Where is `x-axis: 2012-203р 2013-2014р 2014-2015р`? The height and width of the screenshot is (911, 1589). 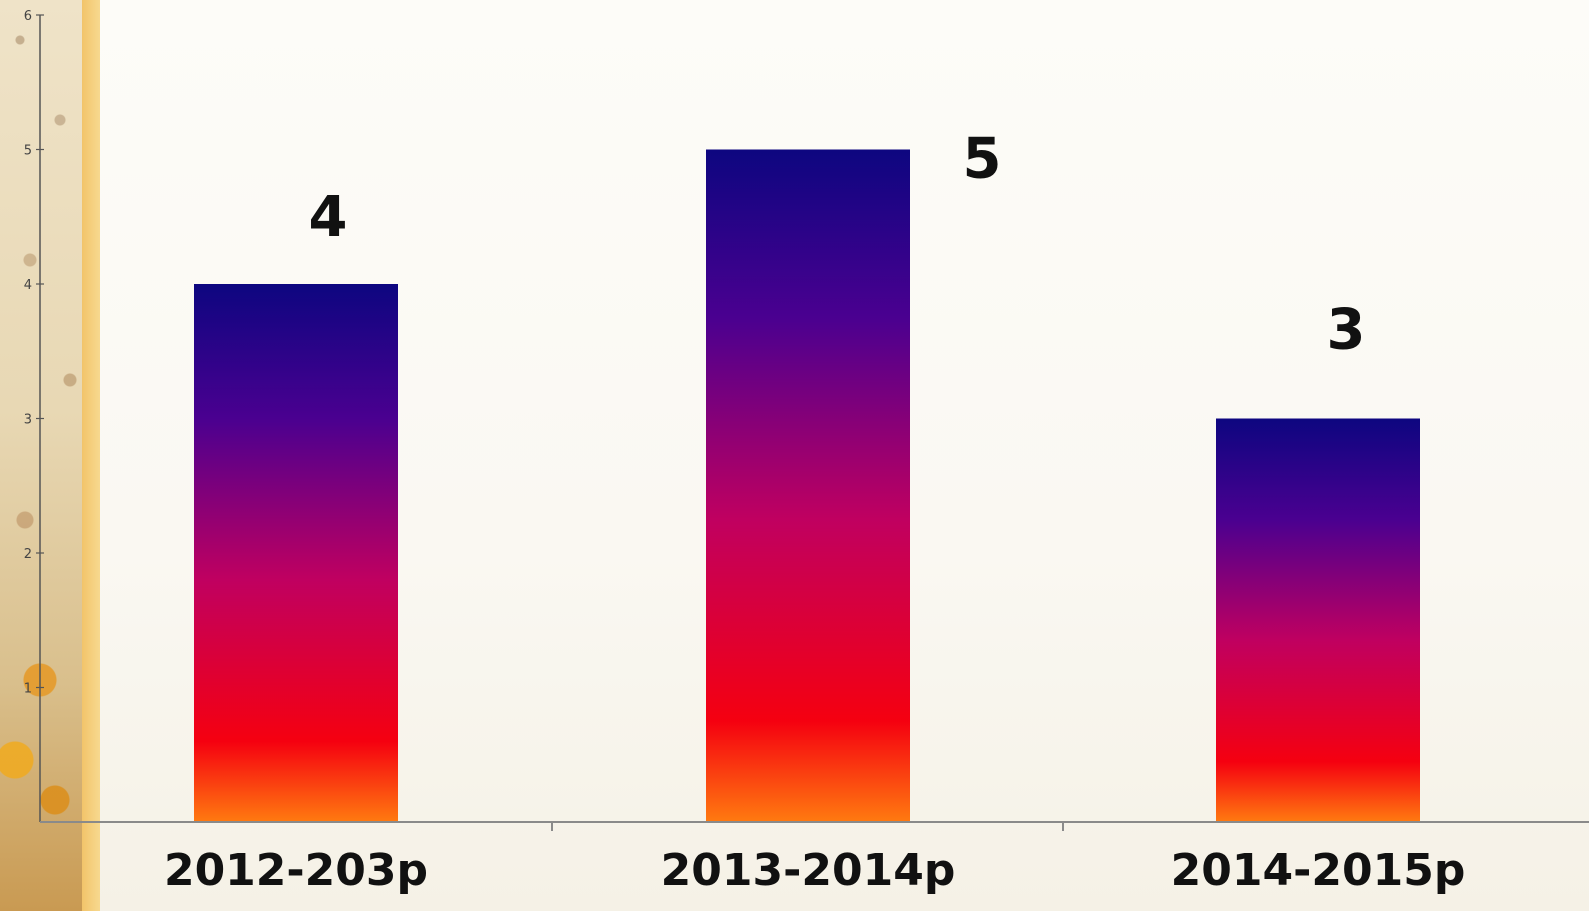 x-axis: 2012-203р 2013-2014р 2014-2015р is located at coordinates (814, 858).